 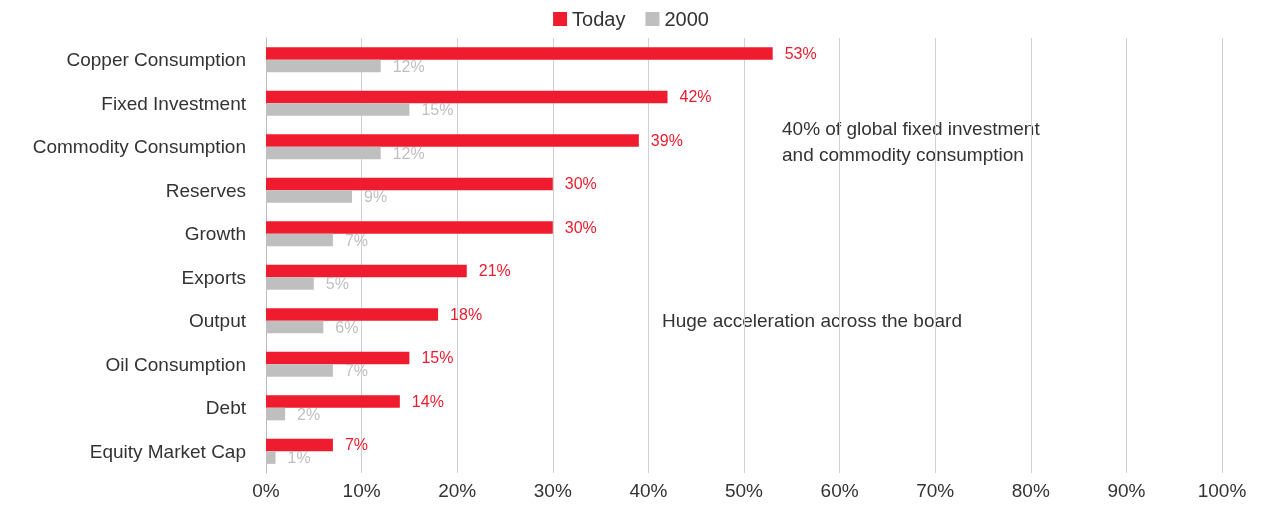 What do you see at coordinates (695, 97) in the screenshot?
I see `data-label: 42%` at bounding box center [695, 97].